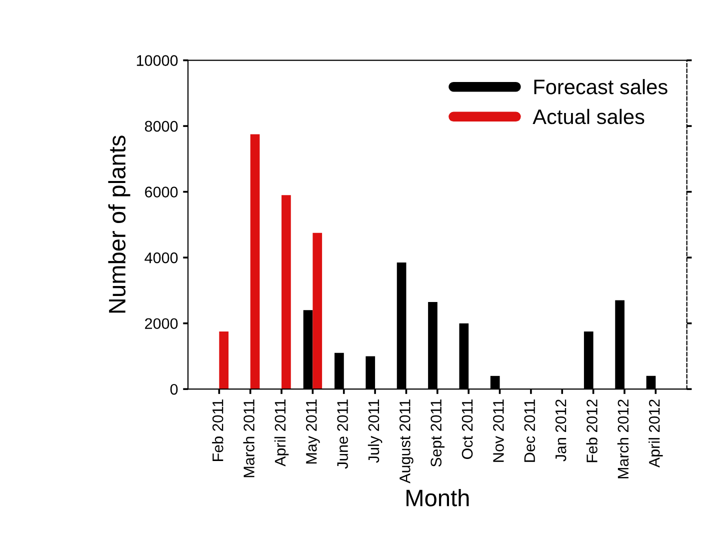 The width and height of the screenshot is (723, 548). What do you see at coordinates (157, 60) in the screenshot?
I see `y-tick-label: 10000` at bounding box center [157, 60].